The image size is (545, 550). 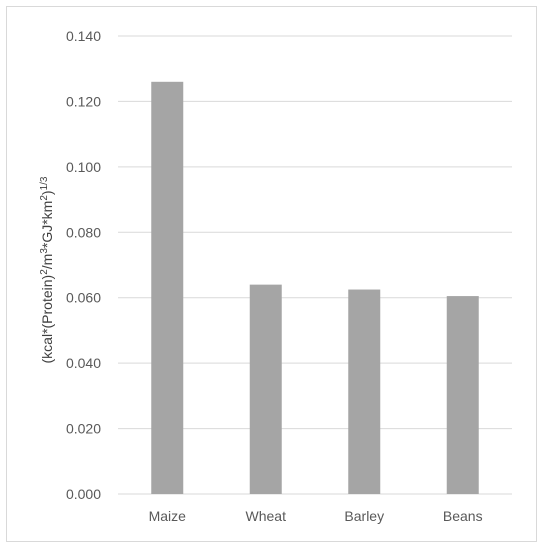 I want to click on y-tick-label: 0.120, so click(x=83, y=101).